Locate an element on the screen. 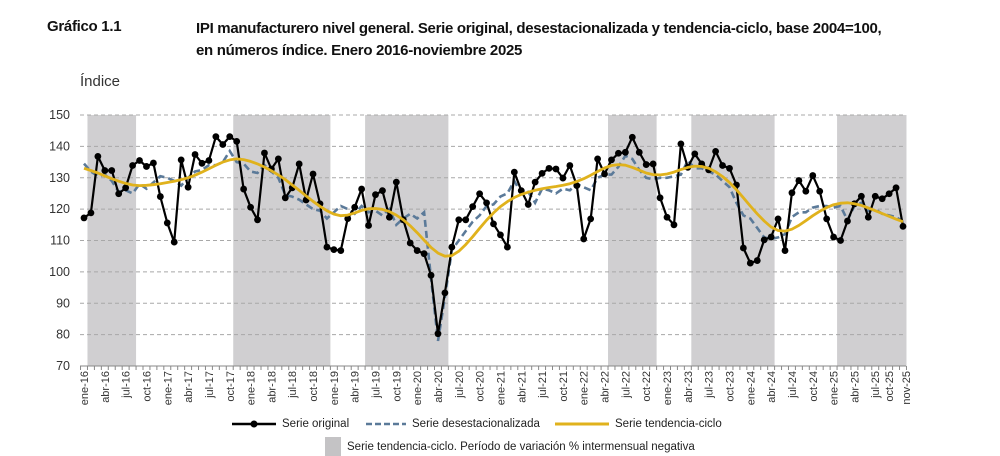 The image size is (1000, 456). legend-sa-label: Serie desestacionalizada is located at coordinates (476, 424).